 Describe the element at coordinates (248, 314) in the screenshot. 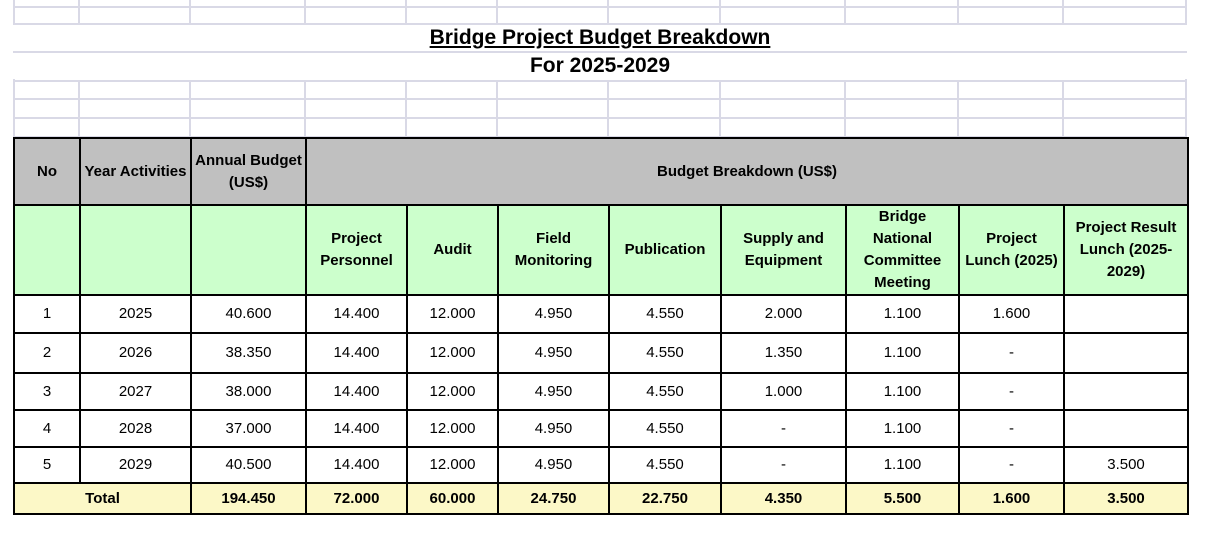

I see `cell-annual: 40.600` at that location.